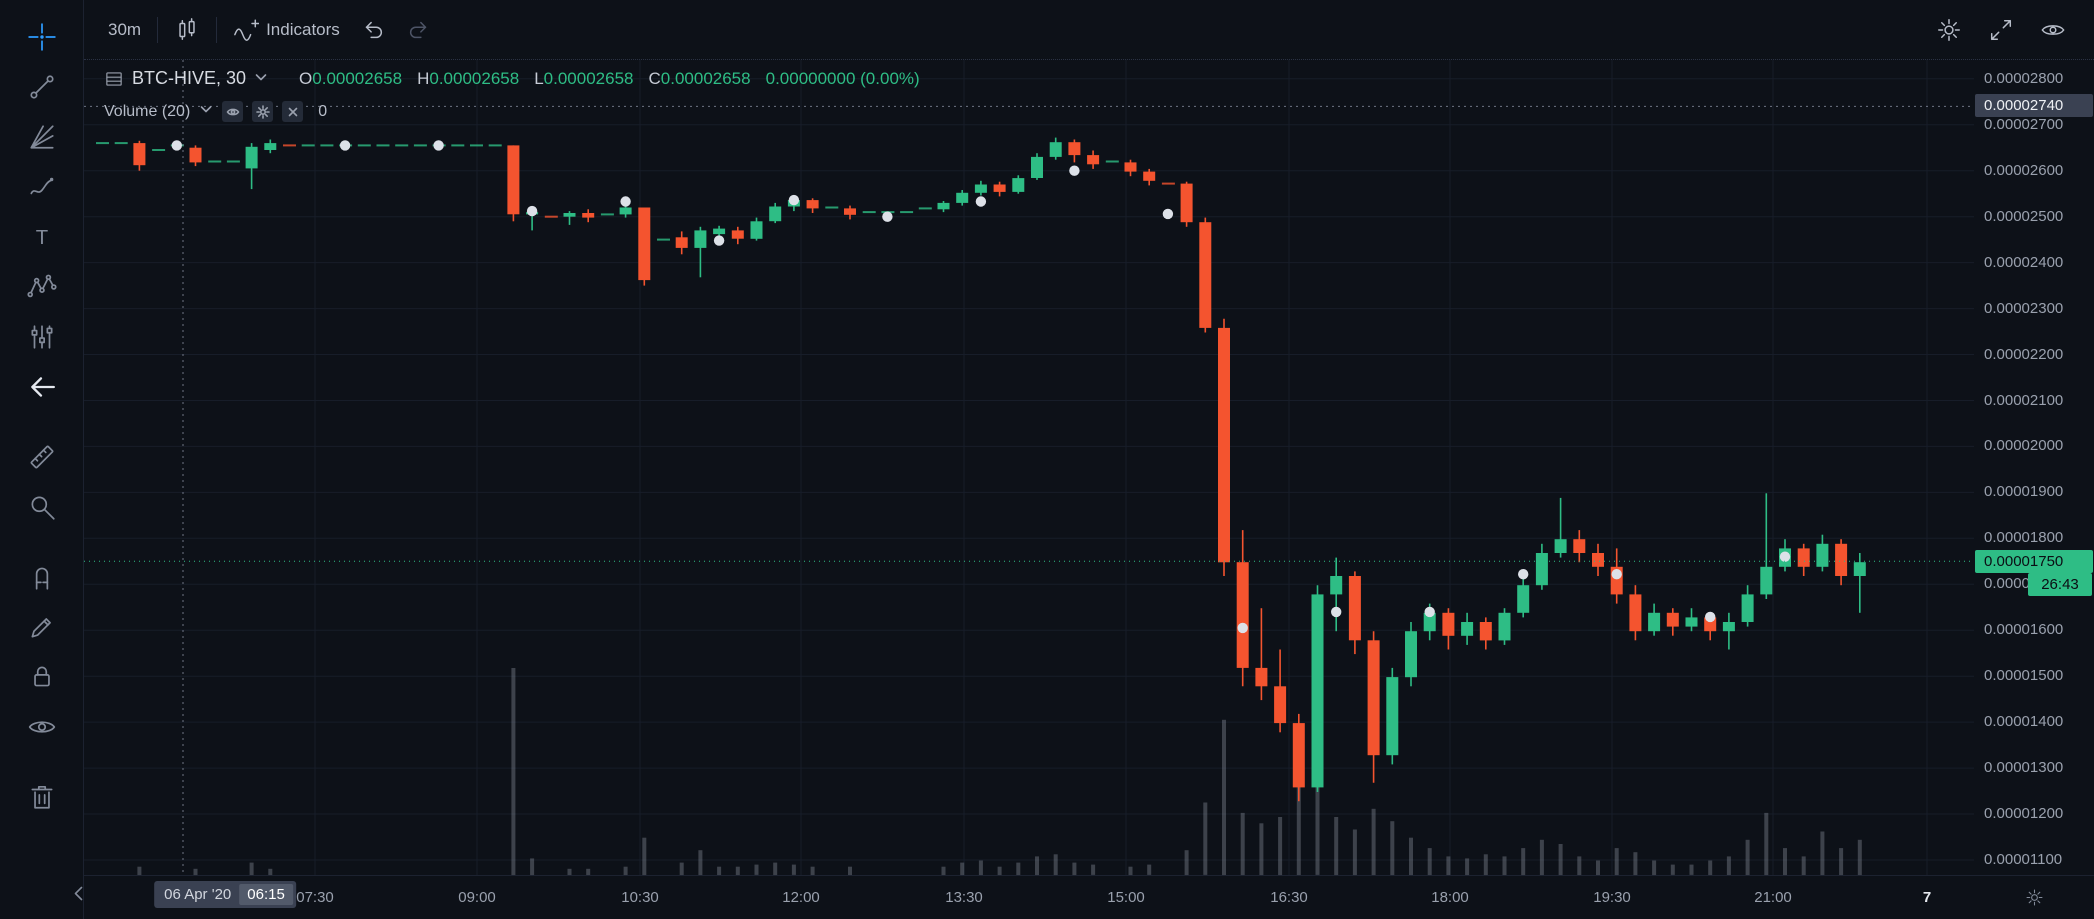 Image resolution: width=2094 pixels, height=919 pixels. What do you see at coordinates (189, 78) in the screenshot?
I see `symbol-label: BTC-HIVE, 30` at bounding box center [189, 78].